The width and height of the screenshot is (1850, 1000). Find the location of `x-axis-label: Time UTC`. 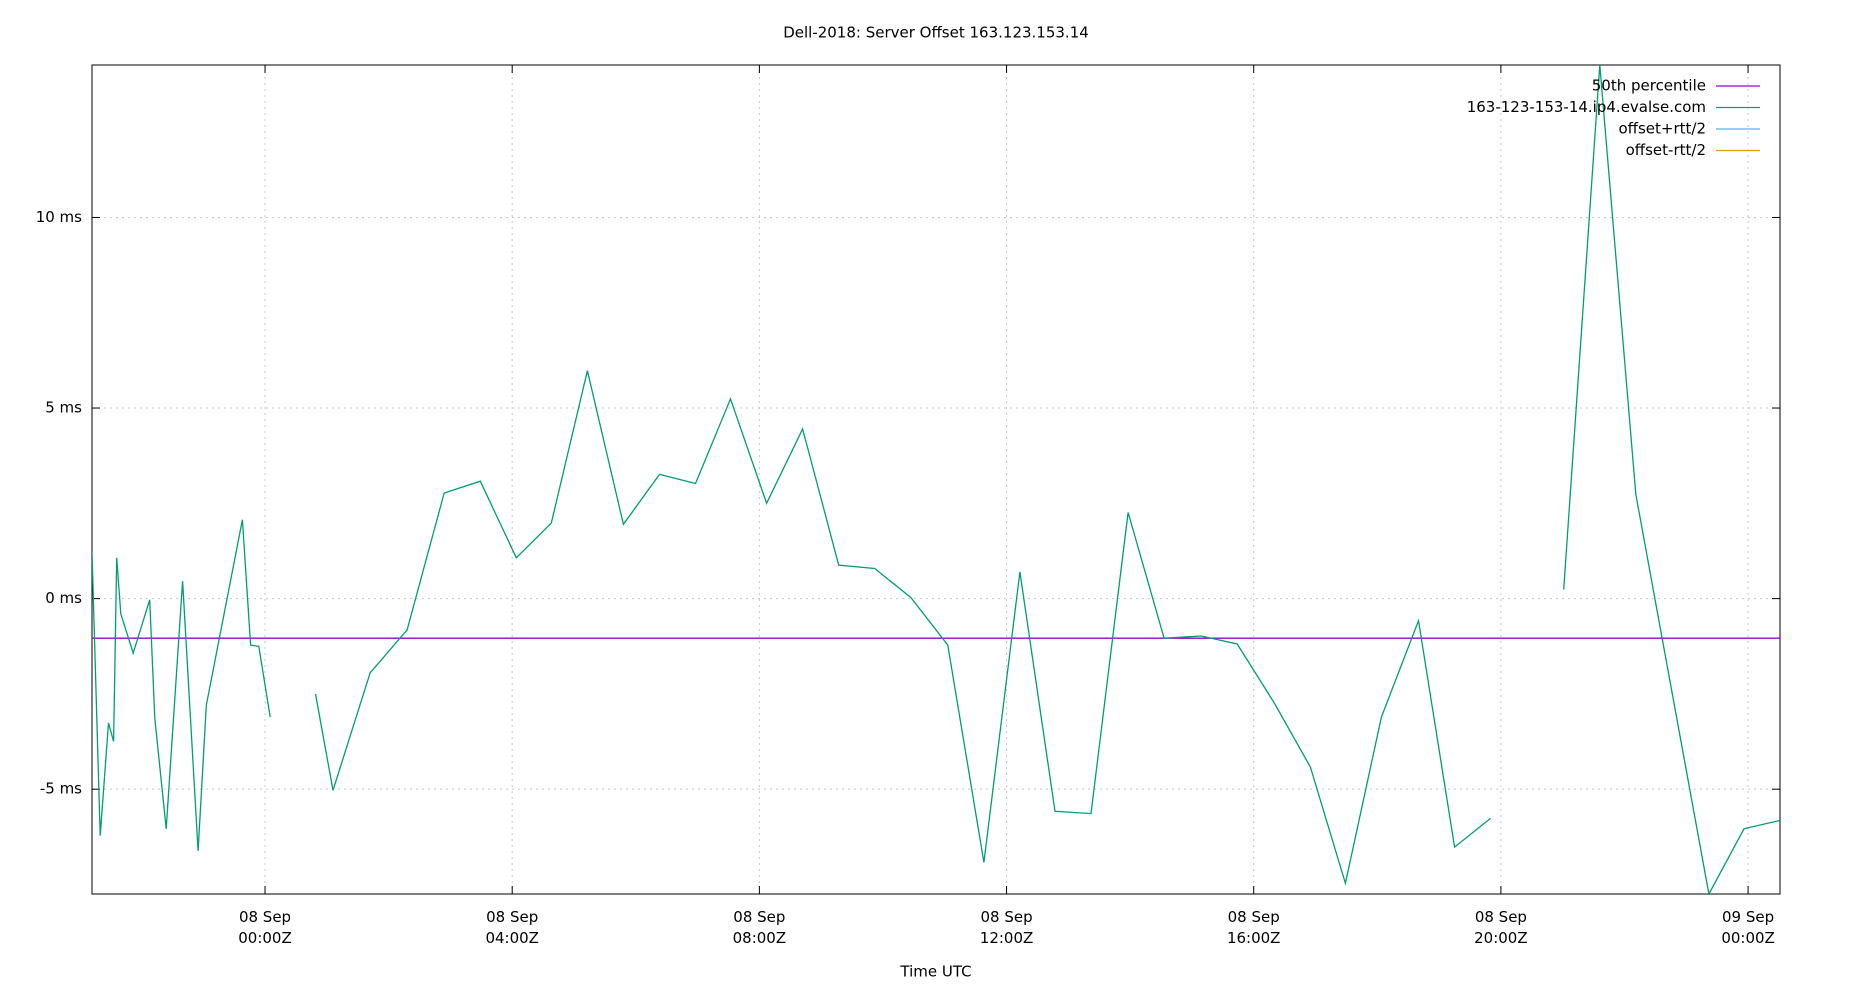

x-axis-label: Time UTC is located at coordinates (935, 972).